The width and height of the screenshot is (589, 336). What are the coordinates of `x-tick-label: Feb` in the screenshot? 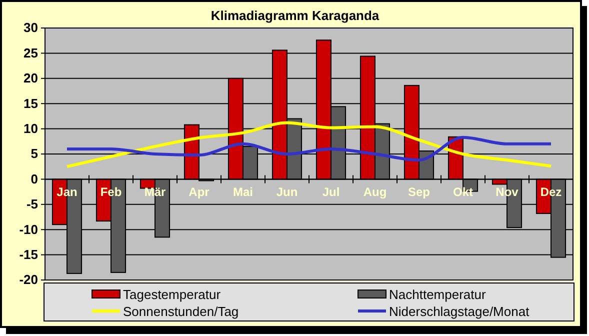 It's located at (111, 192).